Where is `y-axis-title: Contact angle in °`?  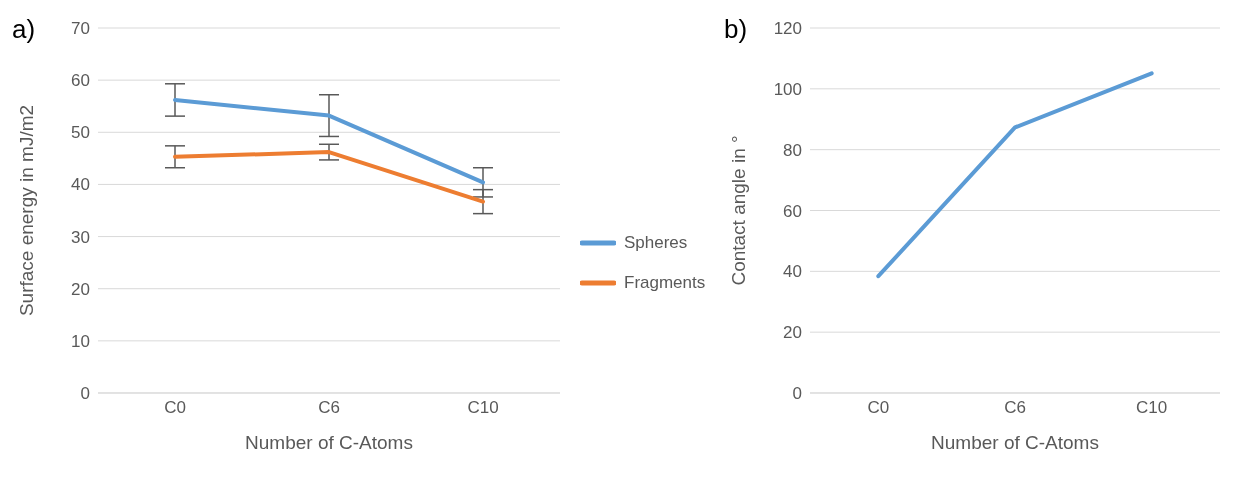 y-axis-title: Contact angle in ° is located at coordinates (738, 210).